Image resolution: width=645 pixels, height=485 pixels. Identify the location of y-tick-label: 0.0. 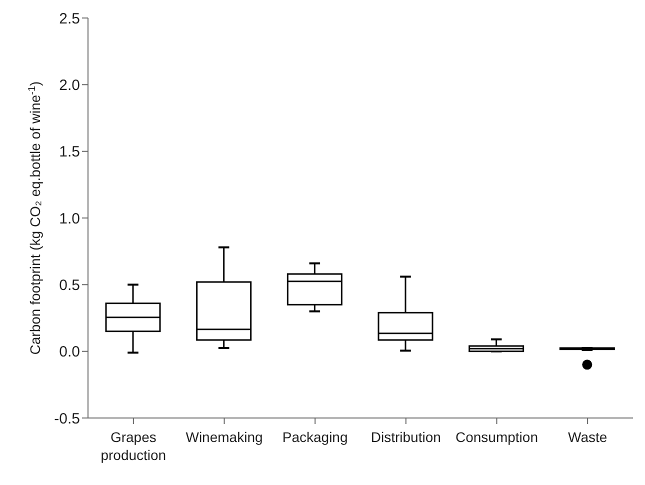
(69, 352).